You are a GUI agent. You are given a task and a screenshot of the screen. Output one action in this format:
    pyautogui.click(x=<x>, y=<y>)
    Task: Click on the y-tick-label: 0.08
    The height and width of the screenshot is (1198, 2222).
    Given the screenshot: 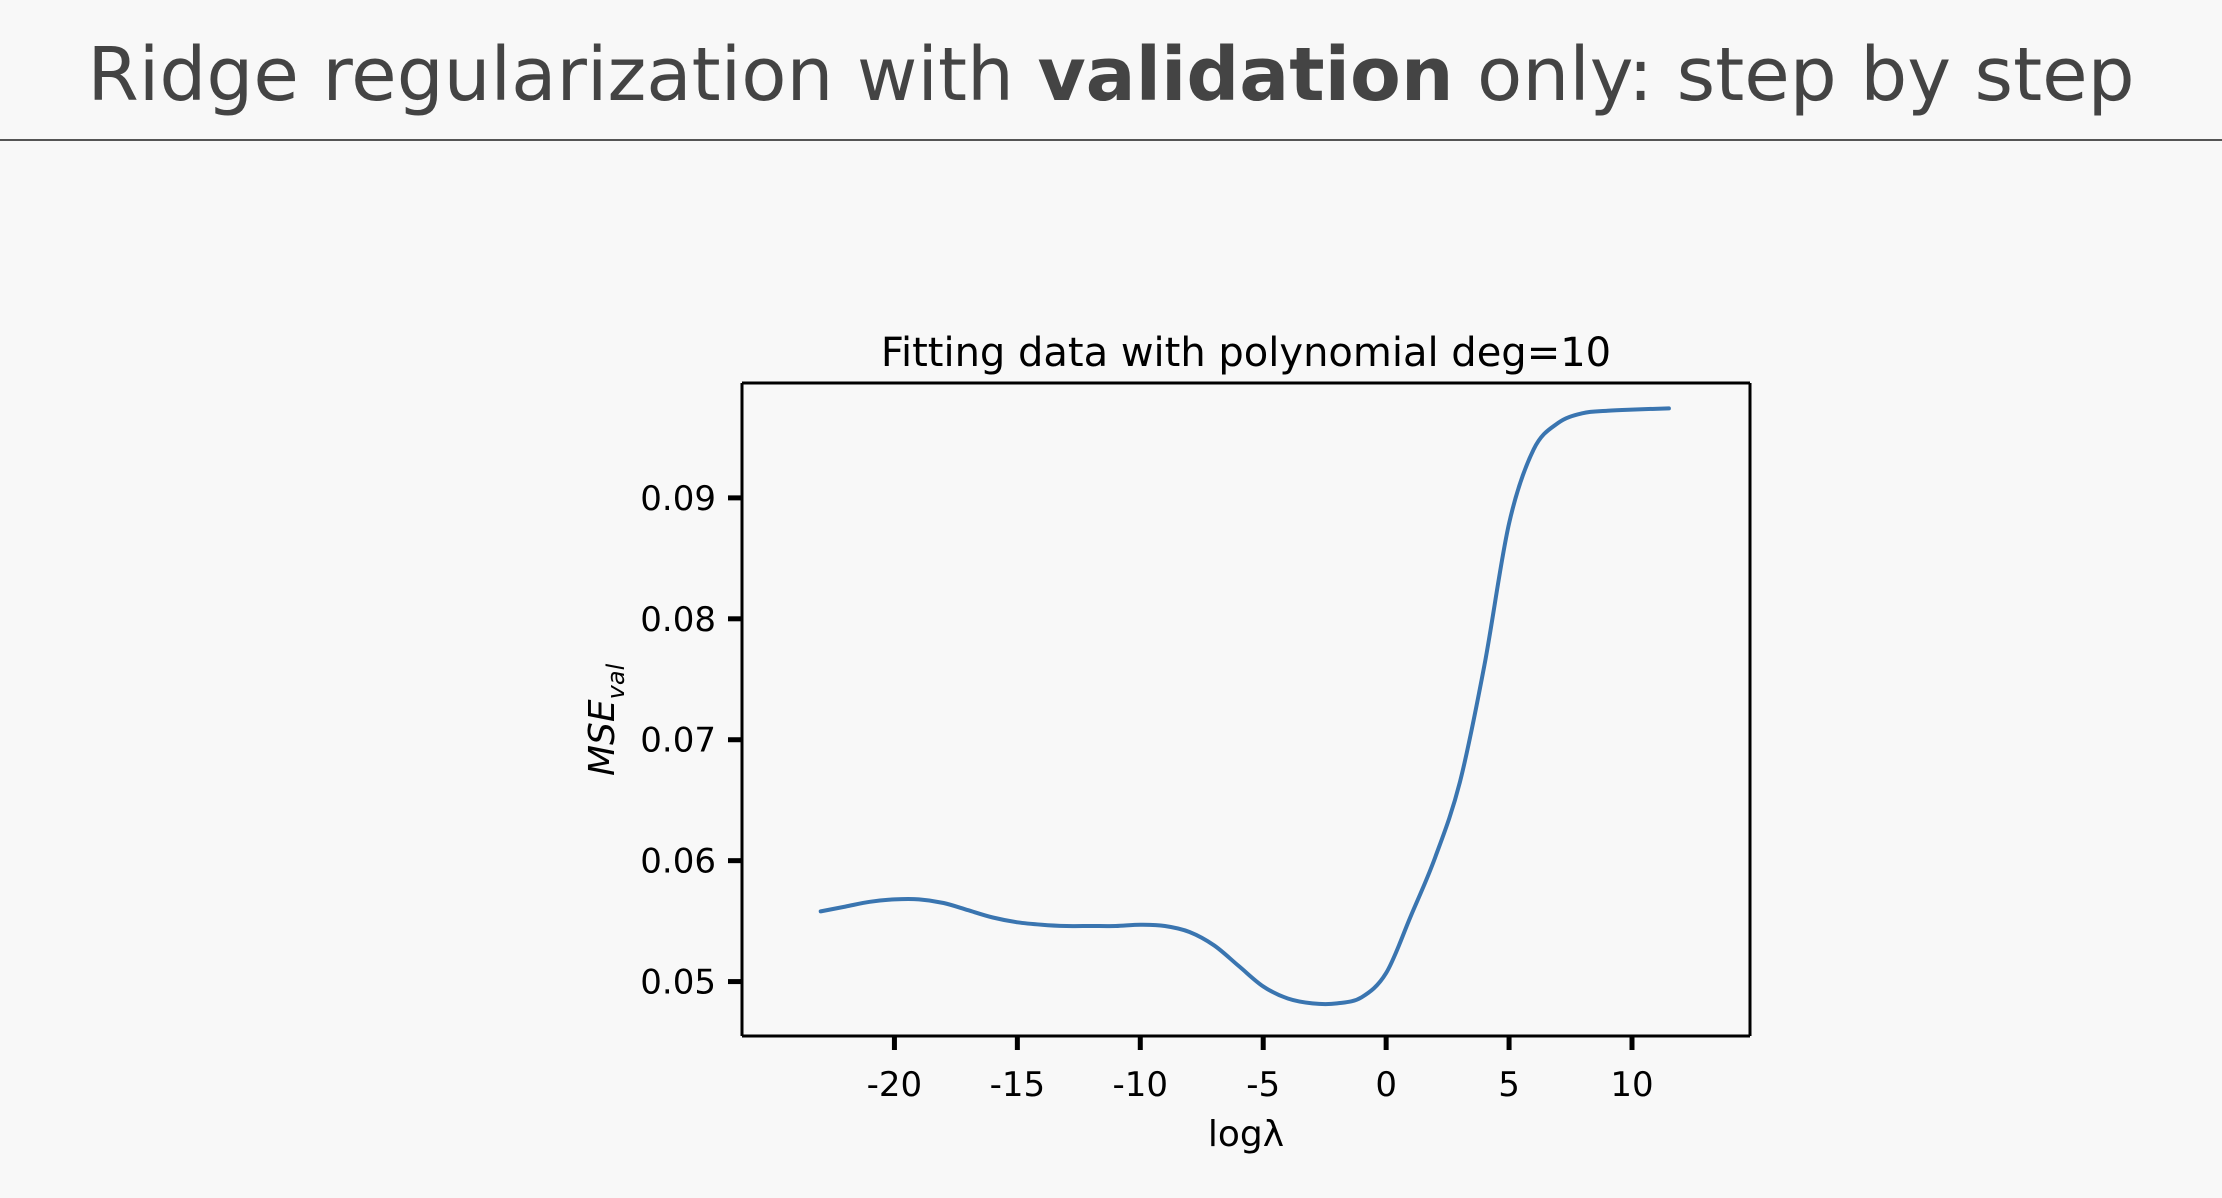 What is the action you would take?
    pyautogui.click(x=678, y=620)
    